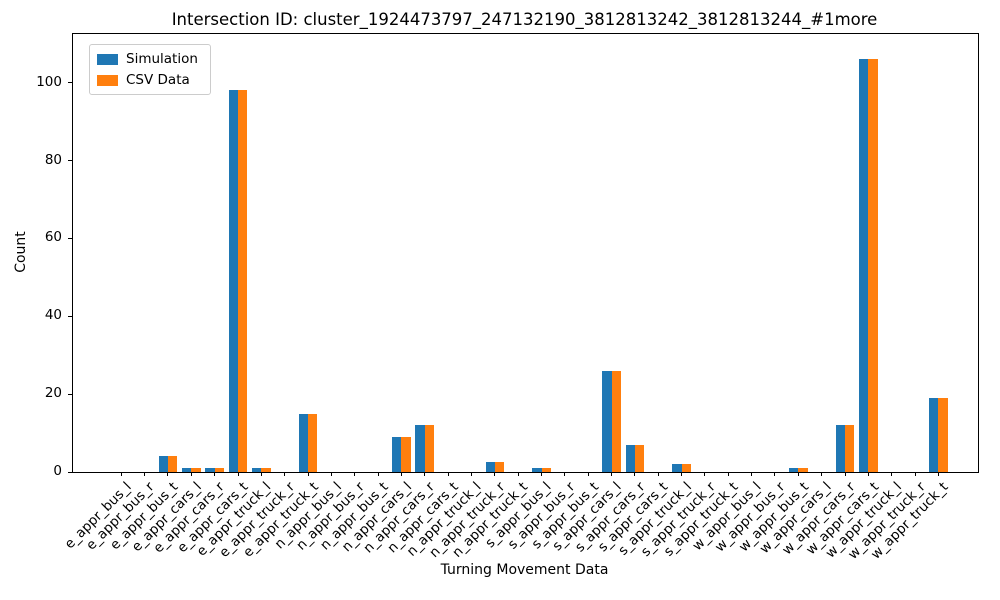 The width and height of the screenshot is (1000, 600). Describe the element at coordinates (53, 159) in the screenshot. I see `y-tick-label: 80` at that location.